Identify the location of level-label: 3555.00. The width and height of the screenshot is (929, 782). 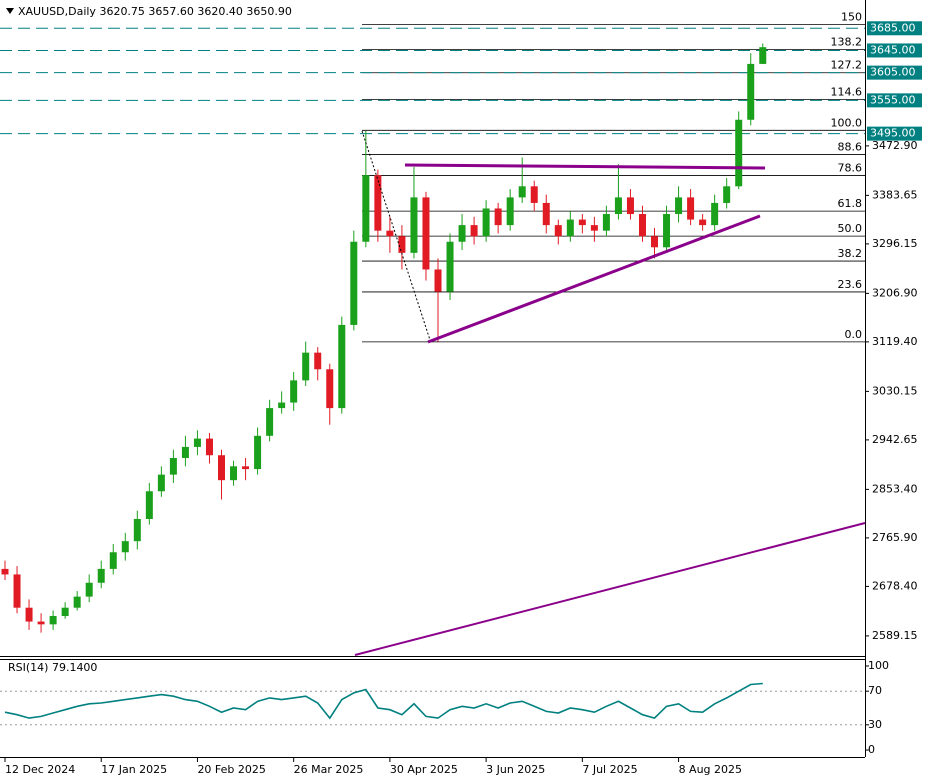
(893, 99).